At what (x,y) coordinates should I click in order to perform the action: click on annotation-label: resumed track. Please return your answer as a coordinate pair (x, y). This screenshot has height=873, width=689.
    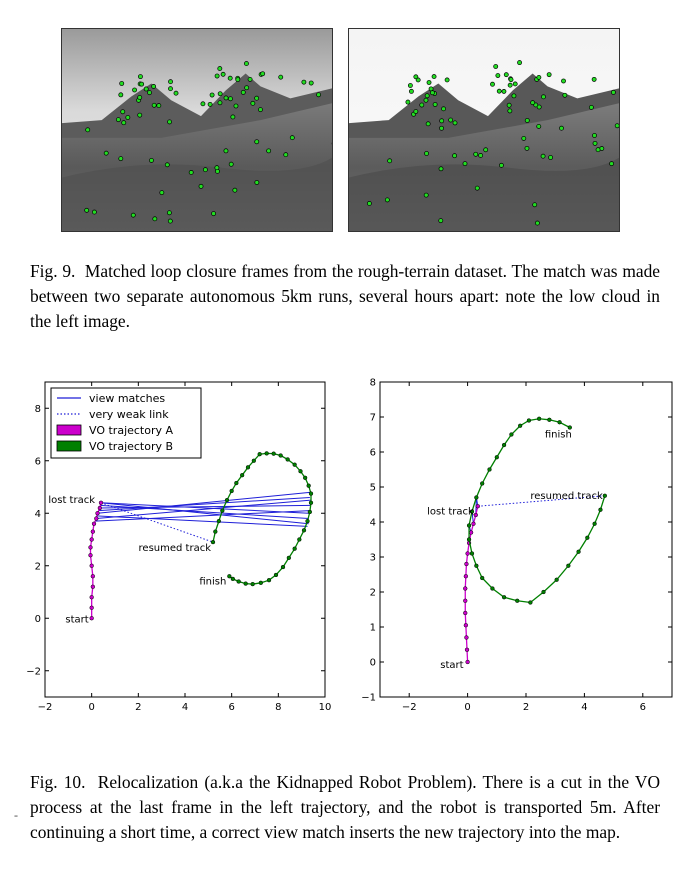
    Looking at the image, I should click on (566, 496).